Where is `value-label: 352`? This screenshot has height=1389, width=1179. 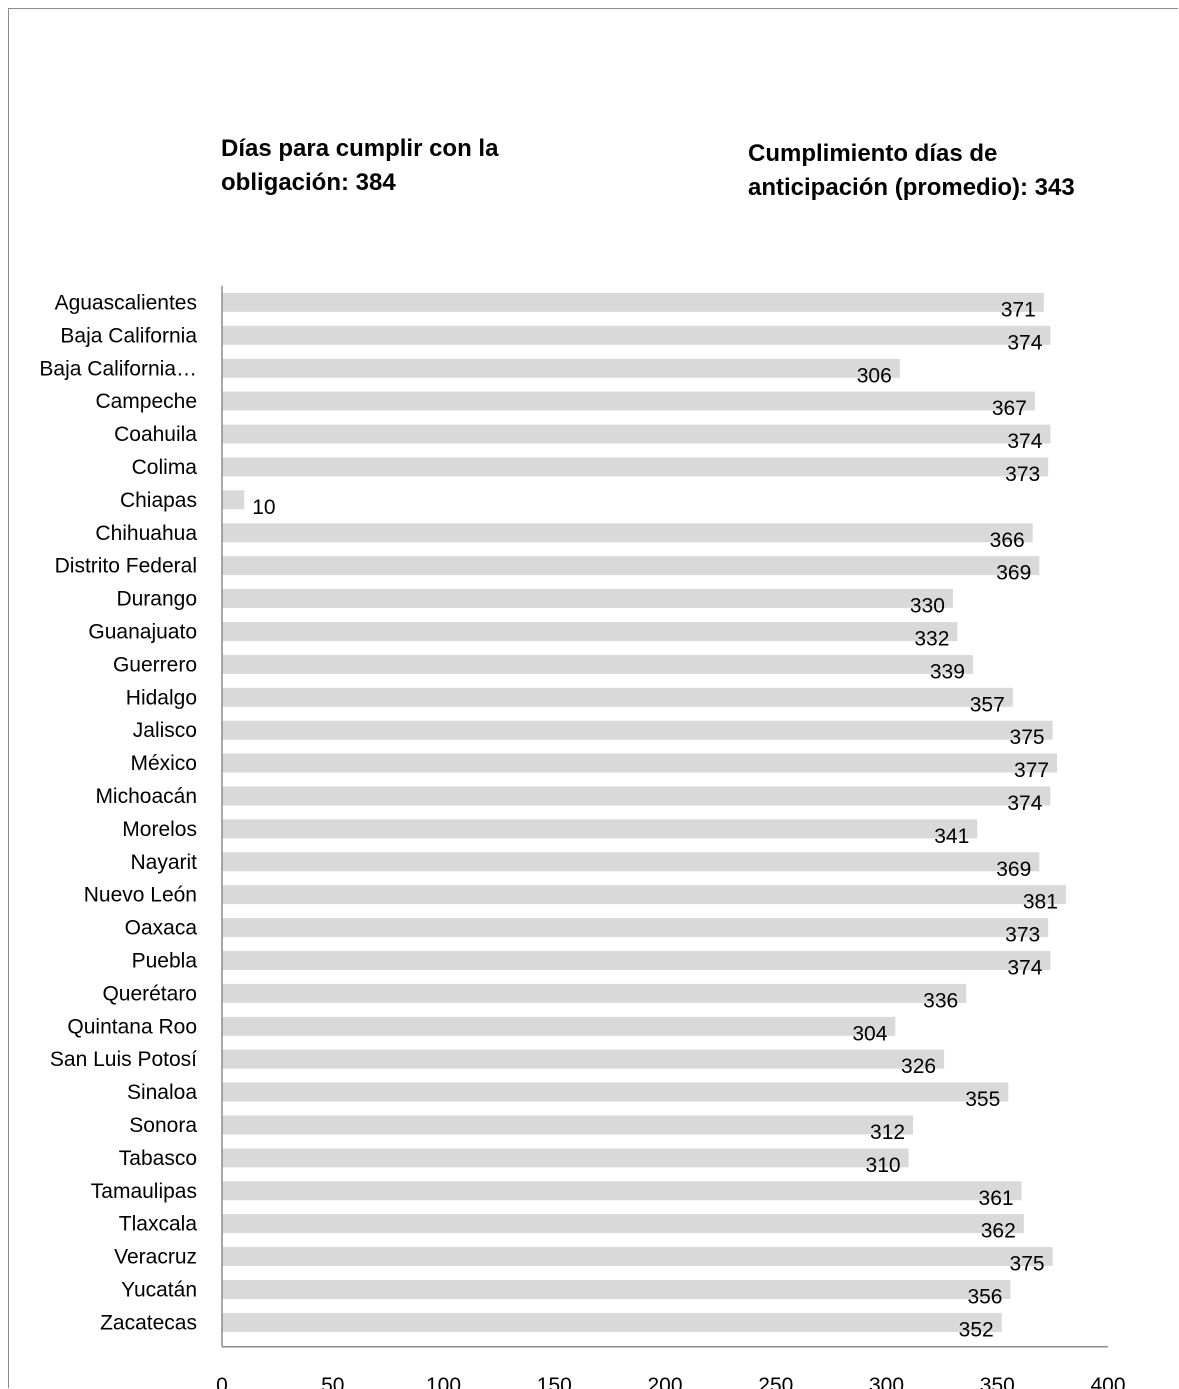
value-label: 352 is located at coordinates (976, 1329).